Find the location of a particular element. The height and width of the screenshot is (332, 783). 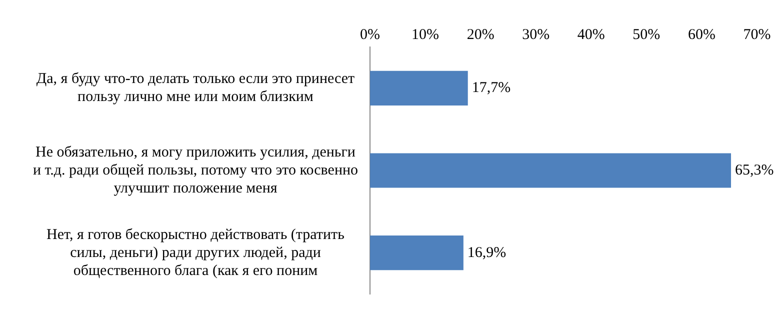

data-label: 16,9% is located at coordinates (486, 252).